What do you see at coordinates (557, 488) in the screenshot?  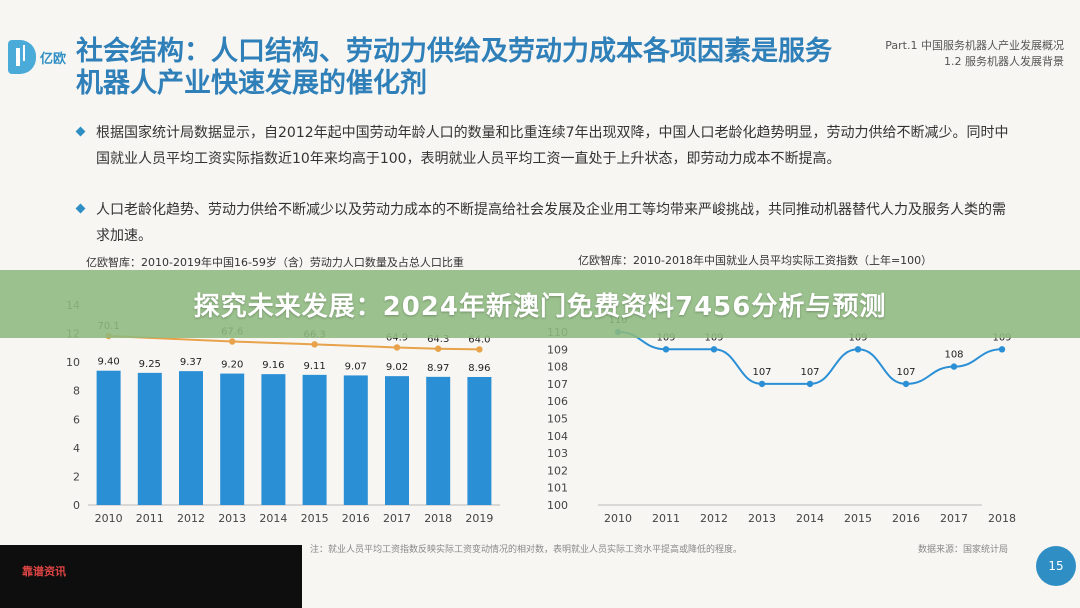 I see `chart2-y-tick: 101` at bounding box center [557, 488].